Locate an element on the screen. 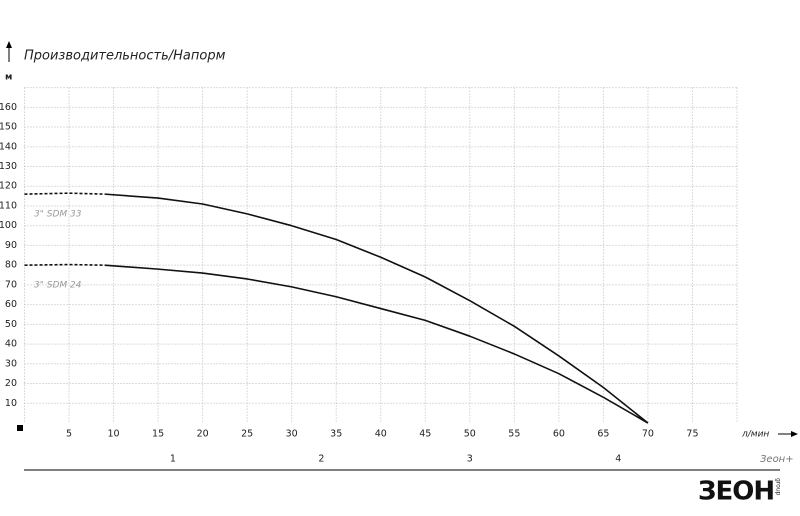 This screenshot has width=800, height=516. y-tick-label: 50 is located at coordinates (11, 324).